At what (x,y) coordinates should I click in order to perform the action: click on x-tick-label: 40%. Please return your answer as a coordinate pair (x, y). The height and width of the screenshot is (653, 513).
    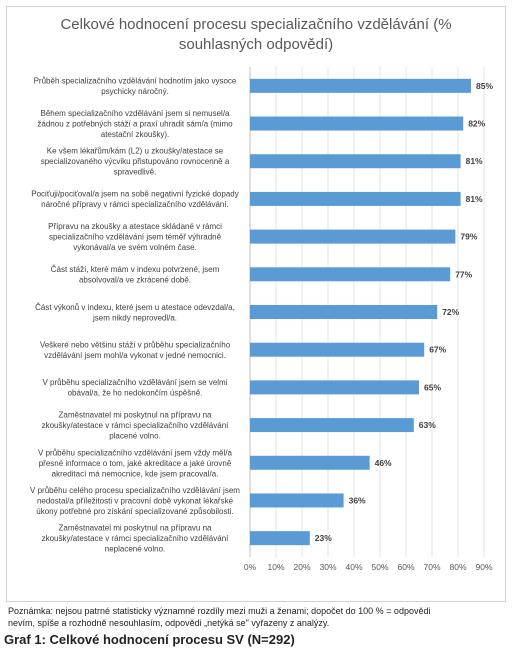
    Looking at the image, I should click on (353, 567).